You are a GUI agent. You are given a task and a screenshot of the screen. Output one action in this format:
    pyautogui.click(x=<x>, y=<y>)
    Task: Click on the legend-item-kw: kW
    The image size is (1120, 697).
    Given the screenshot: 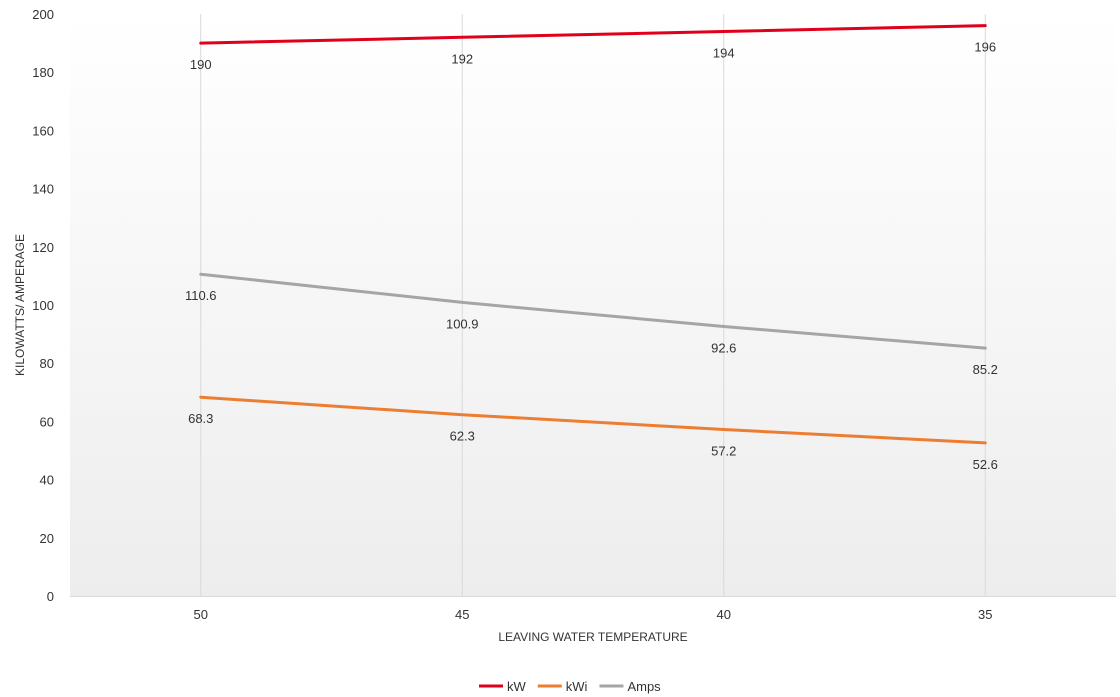 What is the action you would take?
    pyautogui.click(x=503, y=686)
    